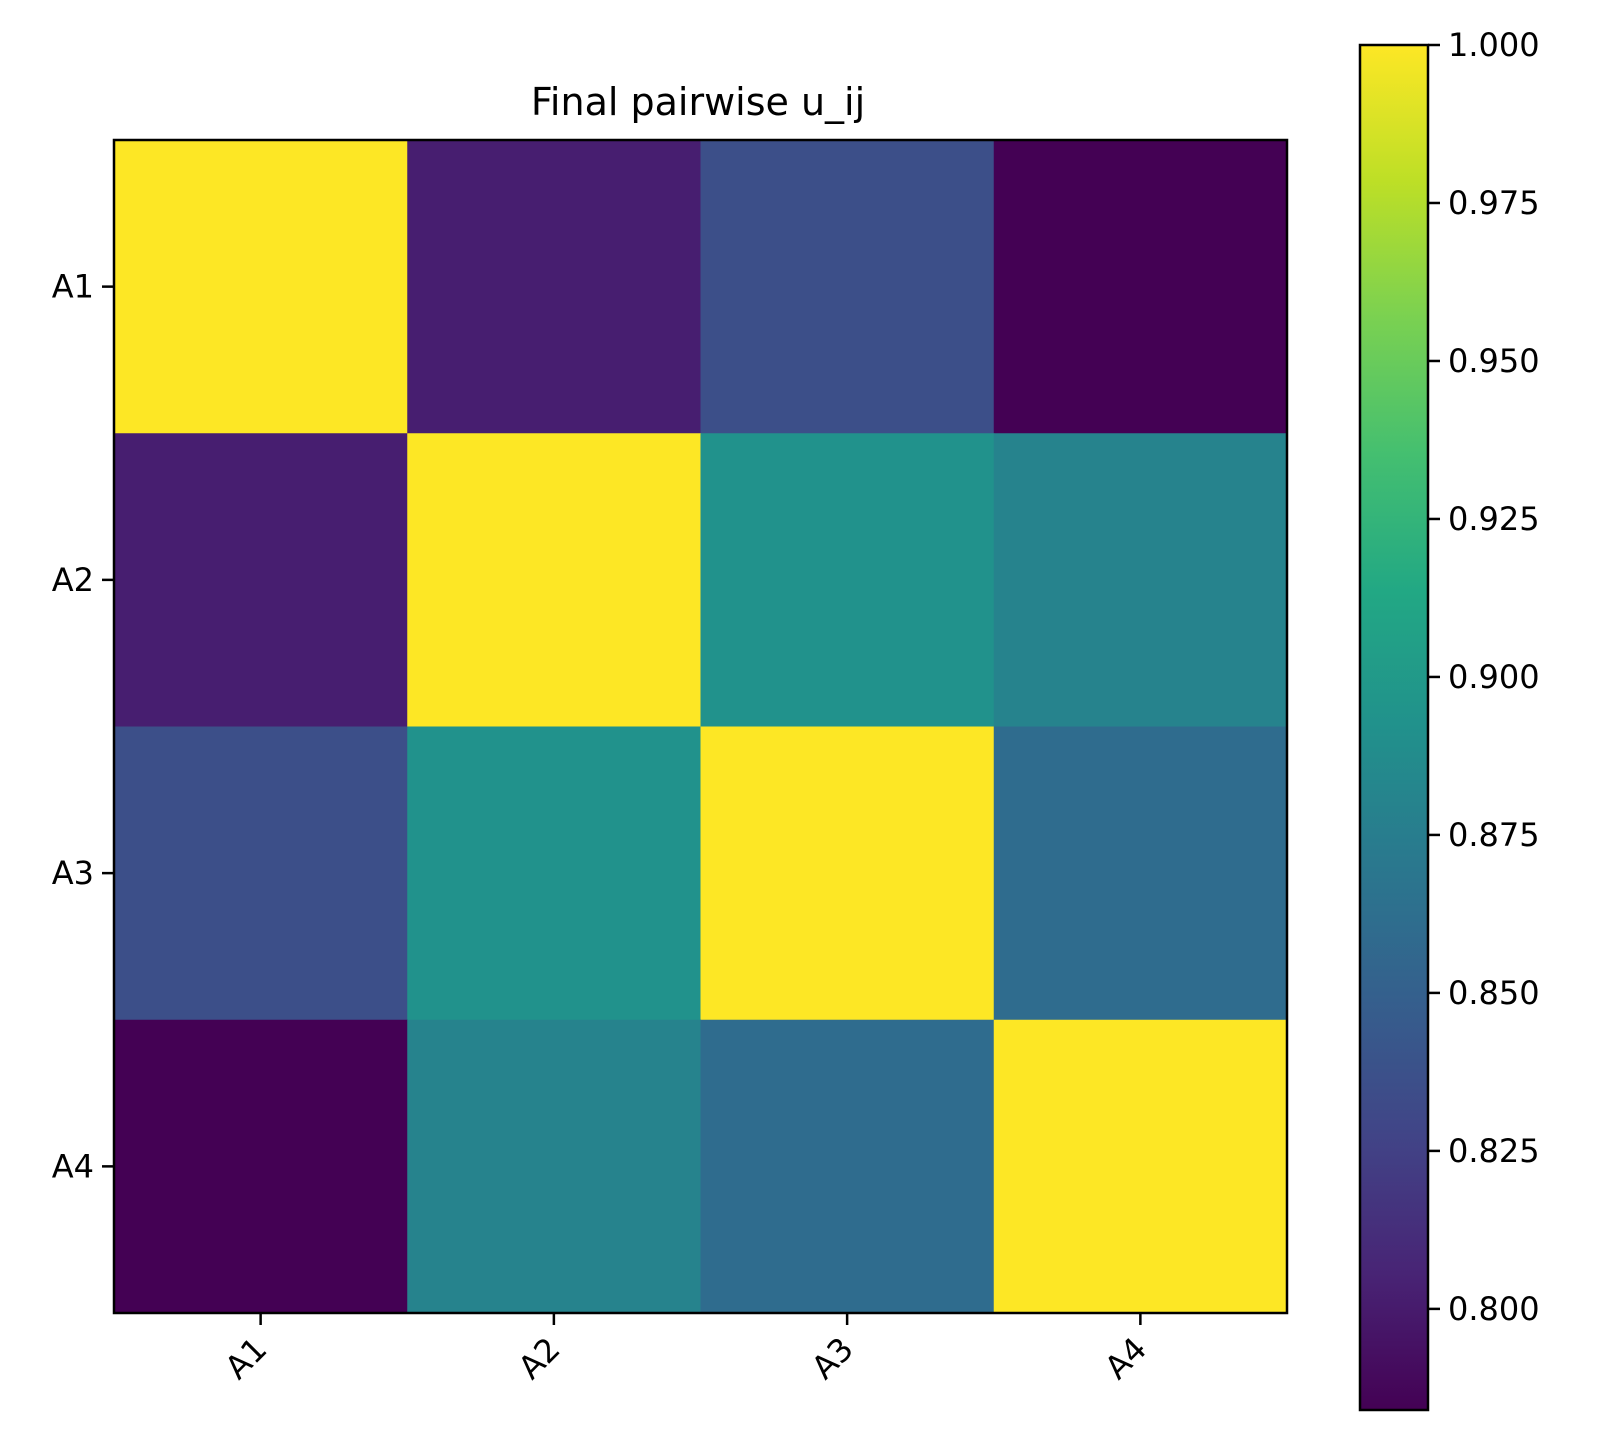 The image size is (1603, 1437). I want to click on chart-title: Final pairwise u_ij, so click(698, 102).